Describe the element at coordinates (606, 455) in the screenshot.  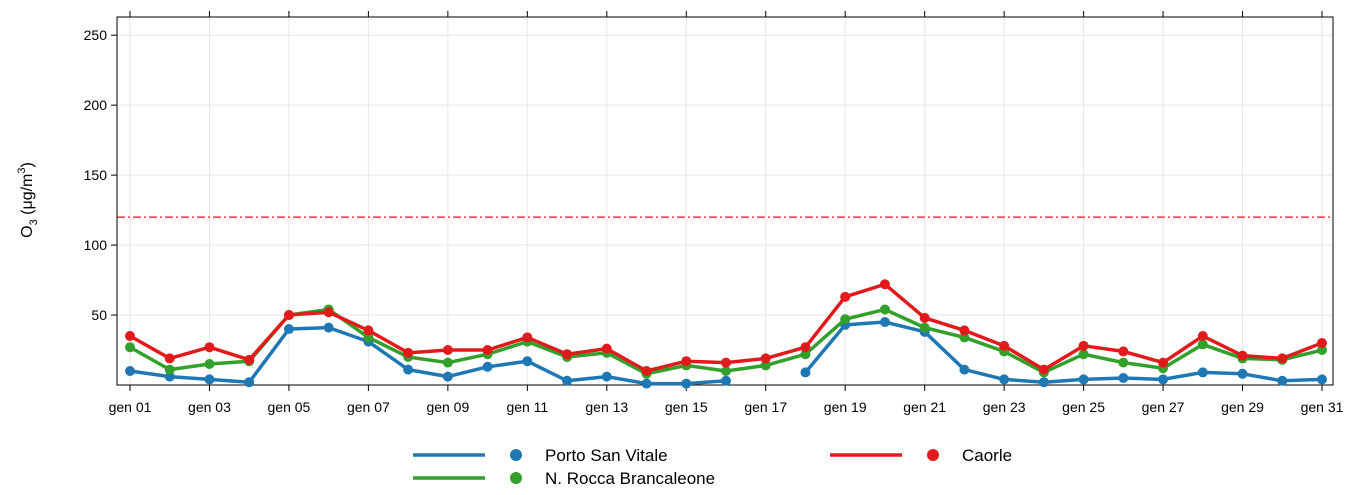
I see `legend-label: Porto San Vitale` at that location.